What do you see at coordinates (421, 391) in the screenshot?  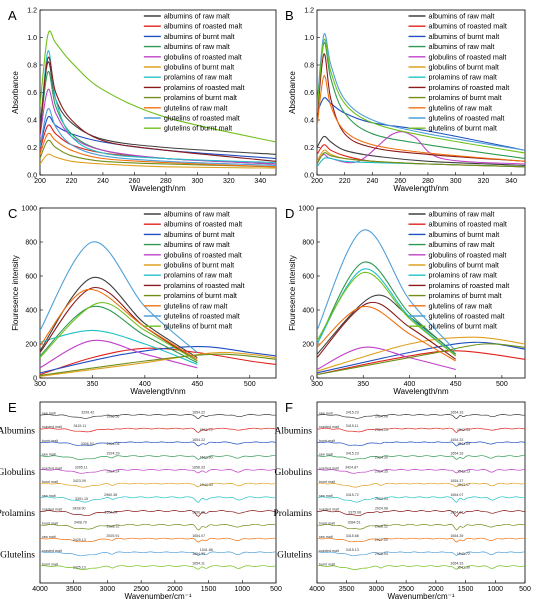 I see `x-axis-title: Wavelength/nm` at bounding box center [421, 391].